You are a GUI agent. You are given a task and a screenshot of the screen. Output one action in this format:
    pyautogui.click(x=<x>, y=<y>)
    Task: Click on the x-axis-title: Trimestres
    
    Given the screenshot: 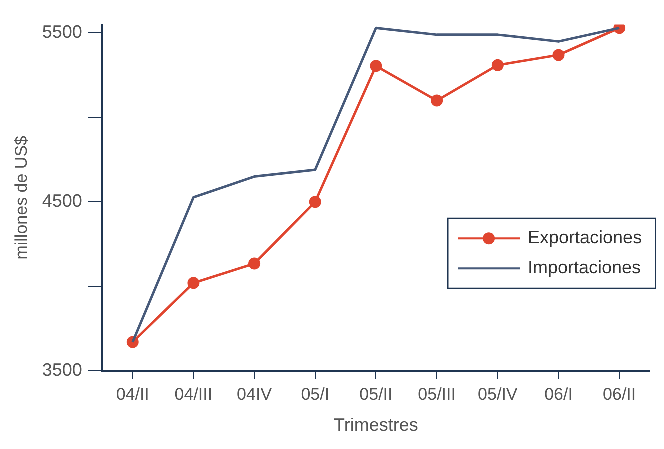 What is the action you would take?
    pyautogui.click(x=376, y=425)
    